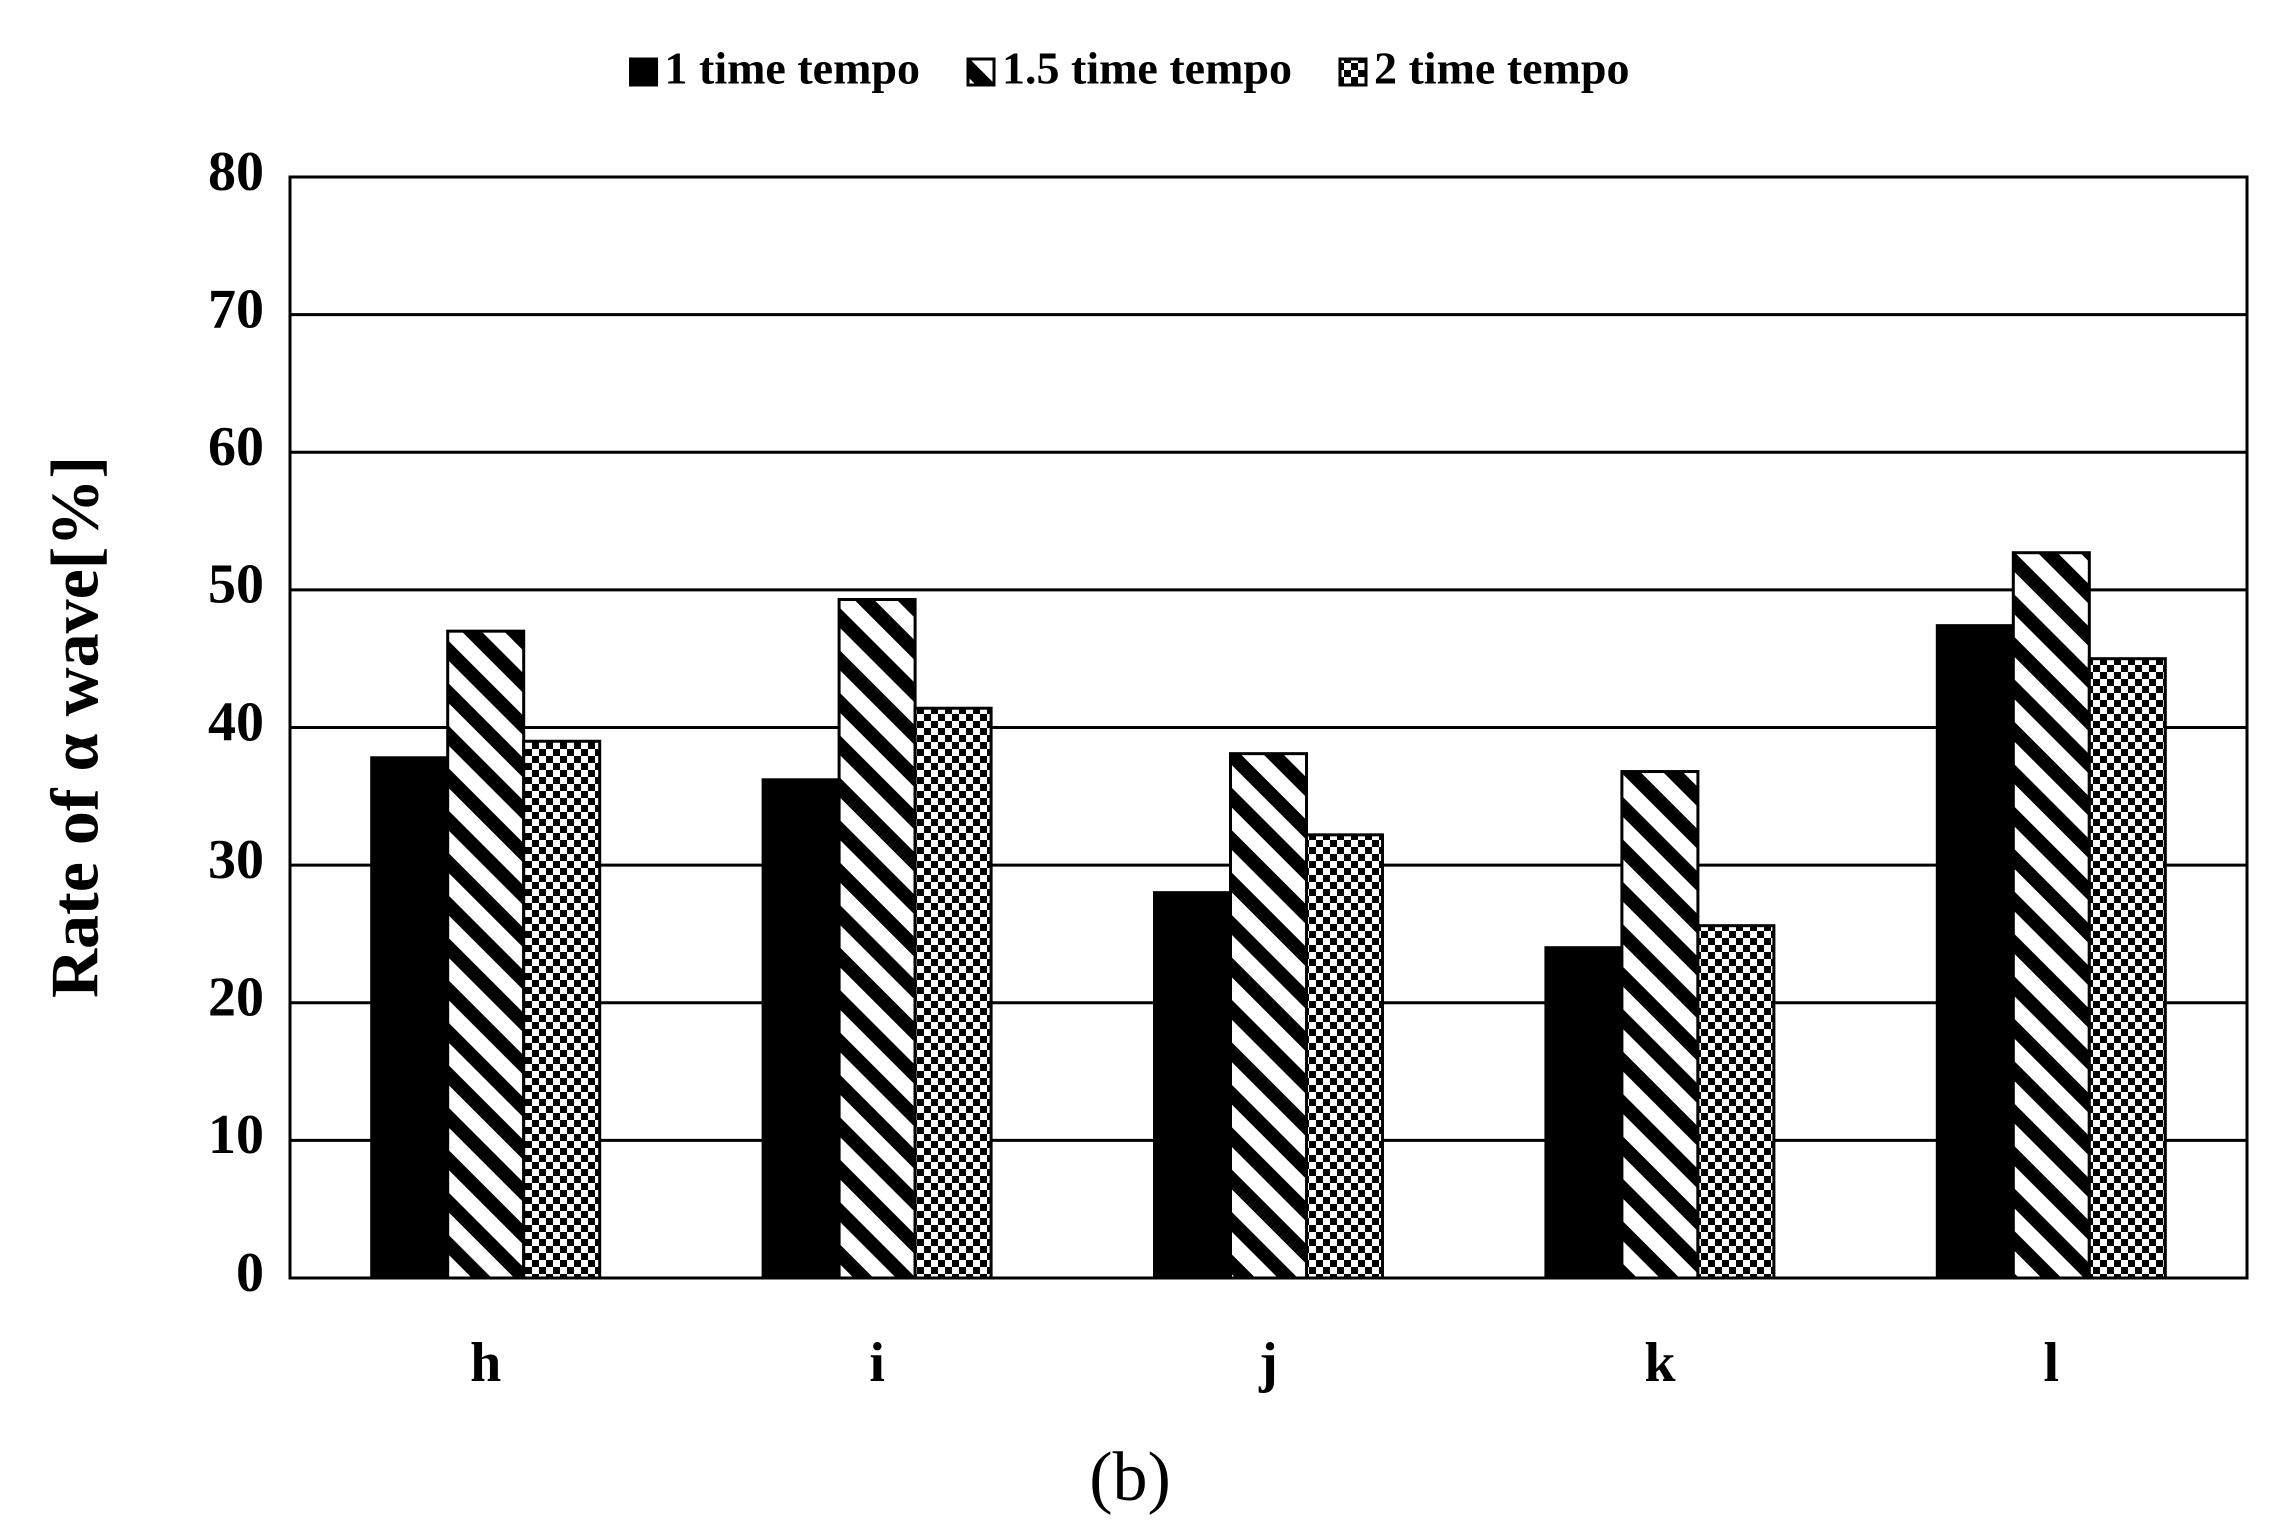 The height and width of the screenshot is (1535, 2270). Describe the element at coordinates (236, 722) in the screenshot. I see `y-tick-label: 40` at that location.